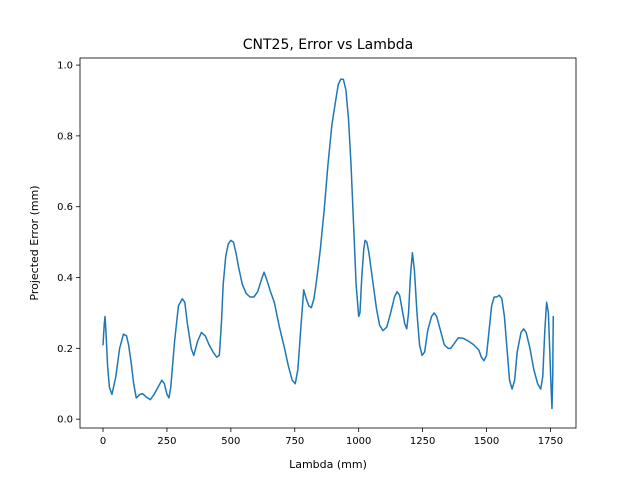 The image size is (640, 480). I want to click on y-tick-label: 0.2, so click(65, 349).